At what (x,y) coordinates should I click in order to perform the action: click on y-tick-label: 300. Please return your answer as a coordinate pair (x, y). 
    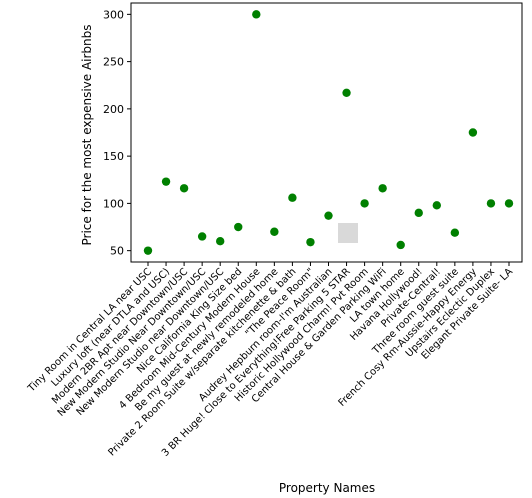
    Looking at the image, I should click on (113, 14).